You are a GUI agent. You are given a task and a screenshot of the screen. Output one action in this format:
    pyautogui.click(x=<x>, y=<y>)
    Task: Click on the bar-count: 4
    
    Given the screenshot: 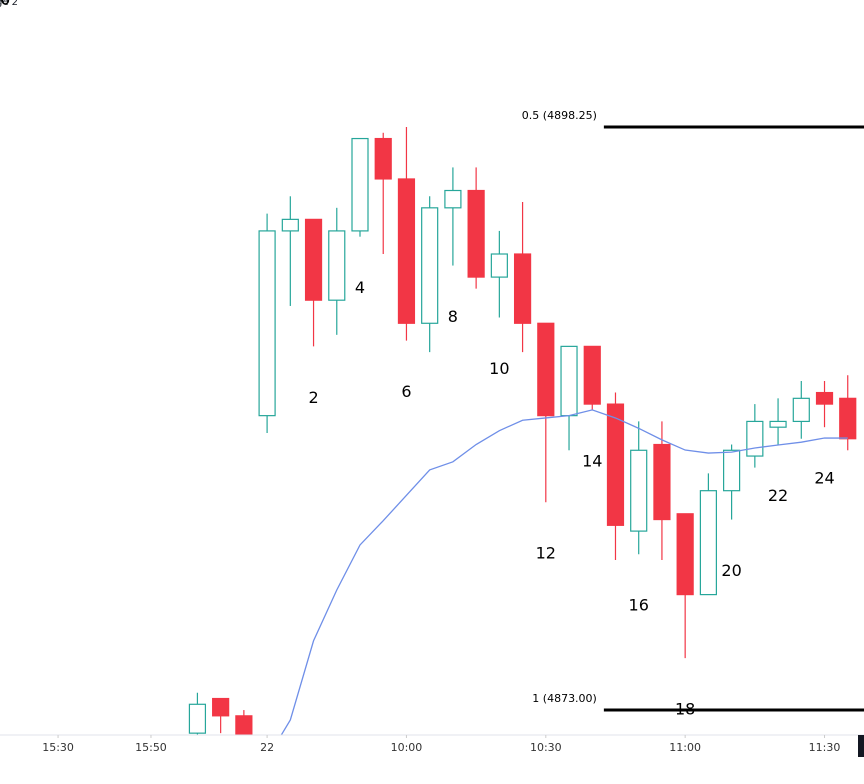 What is the action you would take?
    pyautogui.click(x=360, y=287)
    